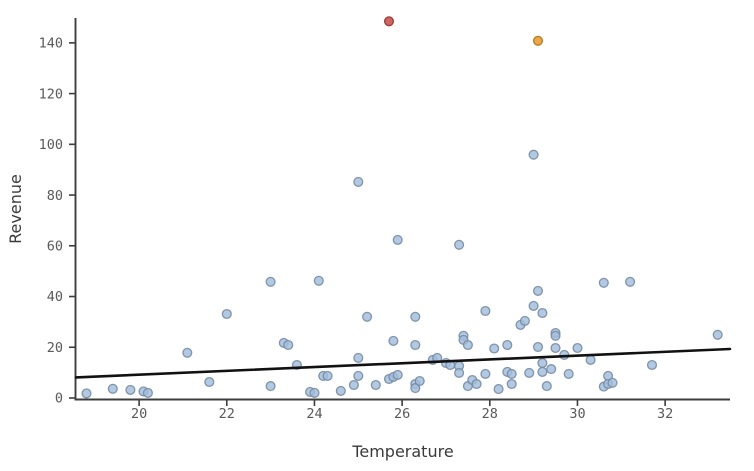 The width and height of the screenshot is (754, 471). What do you see at coordinates (139, 414) in the screenshot?
I see `x-tick-label: 20` at bounding box center [139, 414].